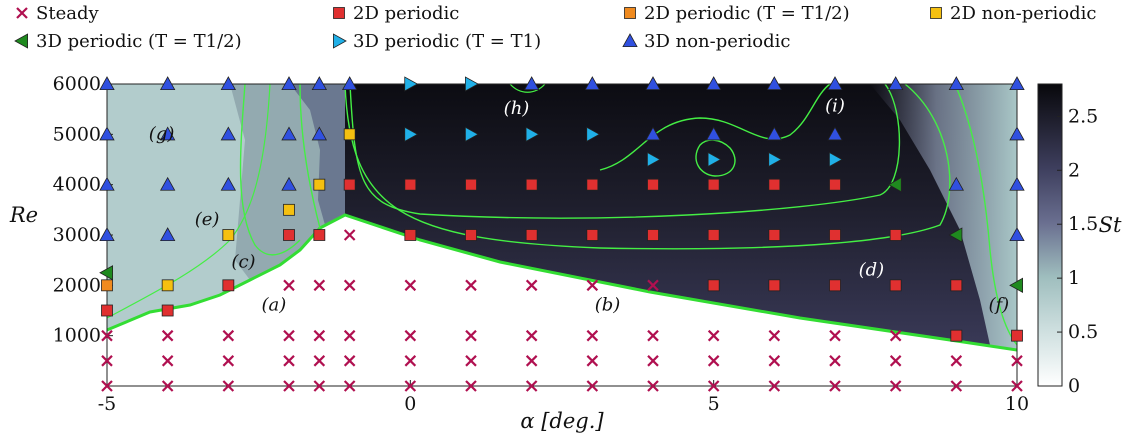 The height and width of the screenshot is (437, 1136). Describe the element at coordinates (339, 13) in the screenshot. I see `legend-marker` at that location.